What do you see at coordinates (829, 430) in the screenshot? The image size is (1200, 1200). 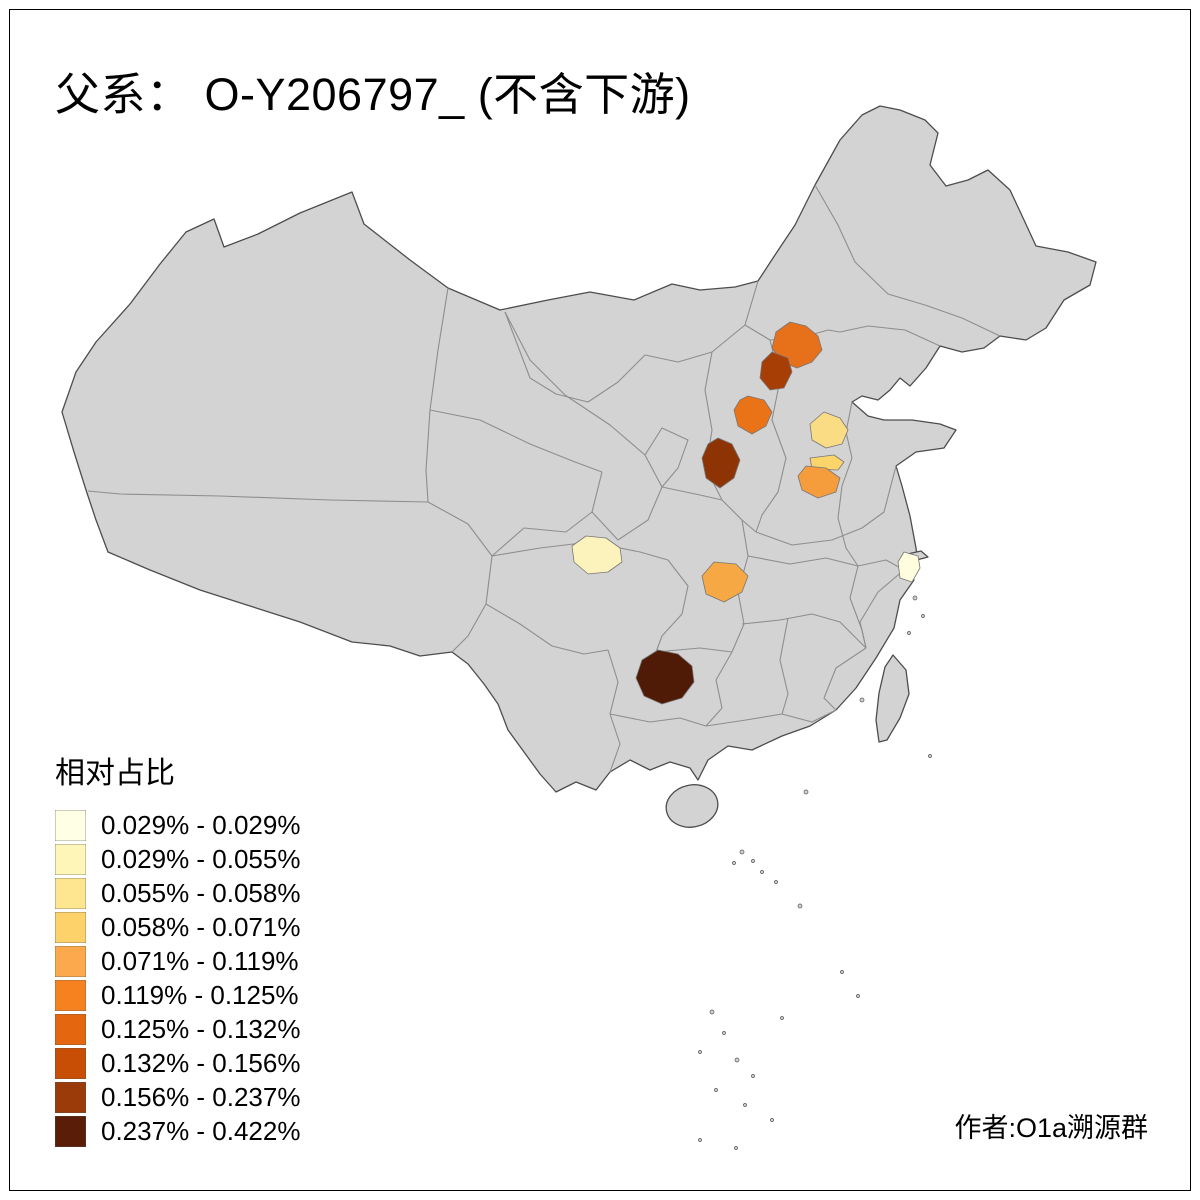 I see `region-shandong-west` at bounding box center [829, 430].